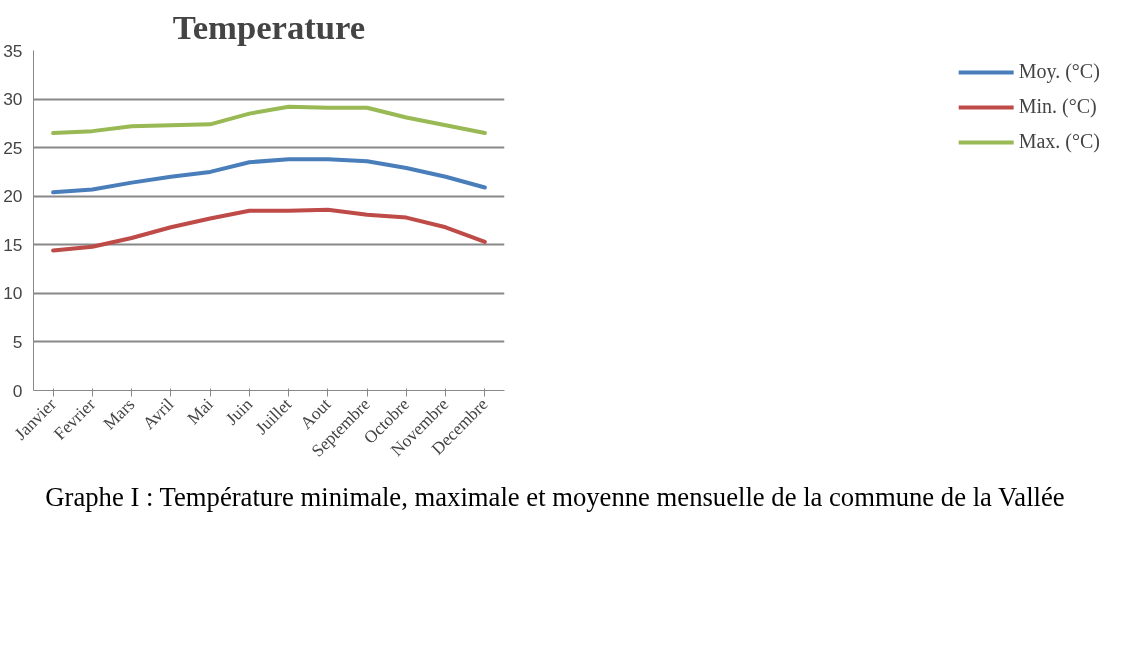  Describe the element at coordinates (1059, 71) in the screenshot. I see `legend-label: Moy. (°C)` at that location.